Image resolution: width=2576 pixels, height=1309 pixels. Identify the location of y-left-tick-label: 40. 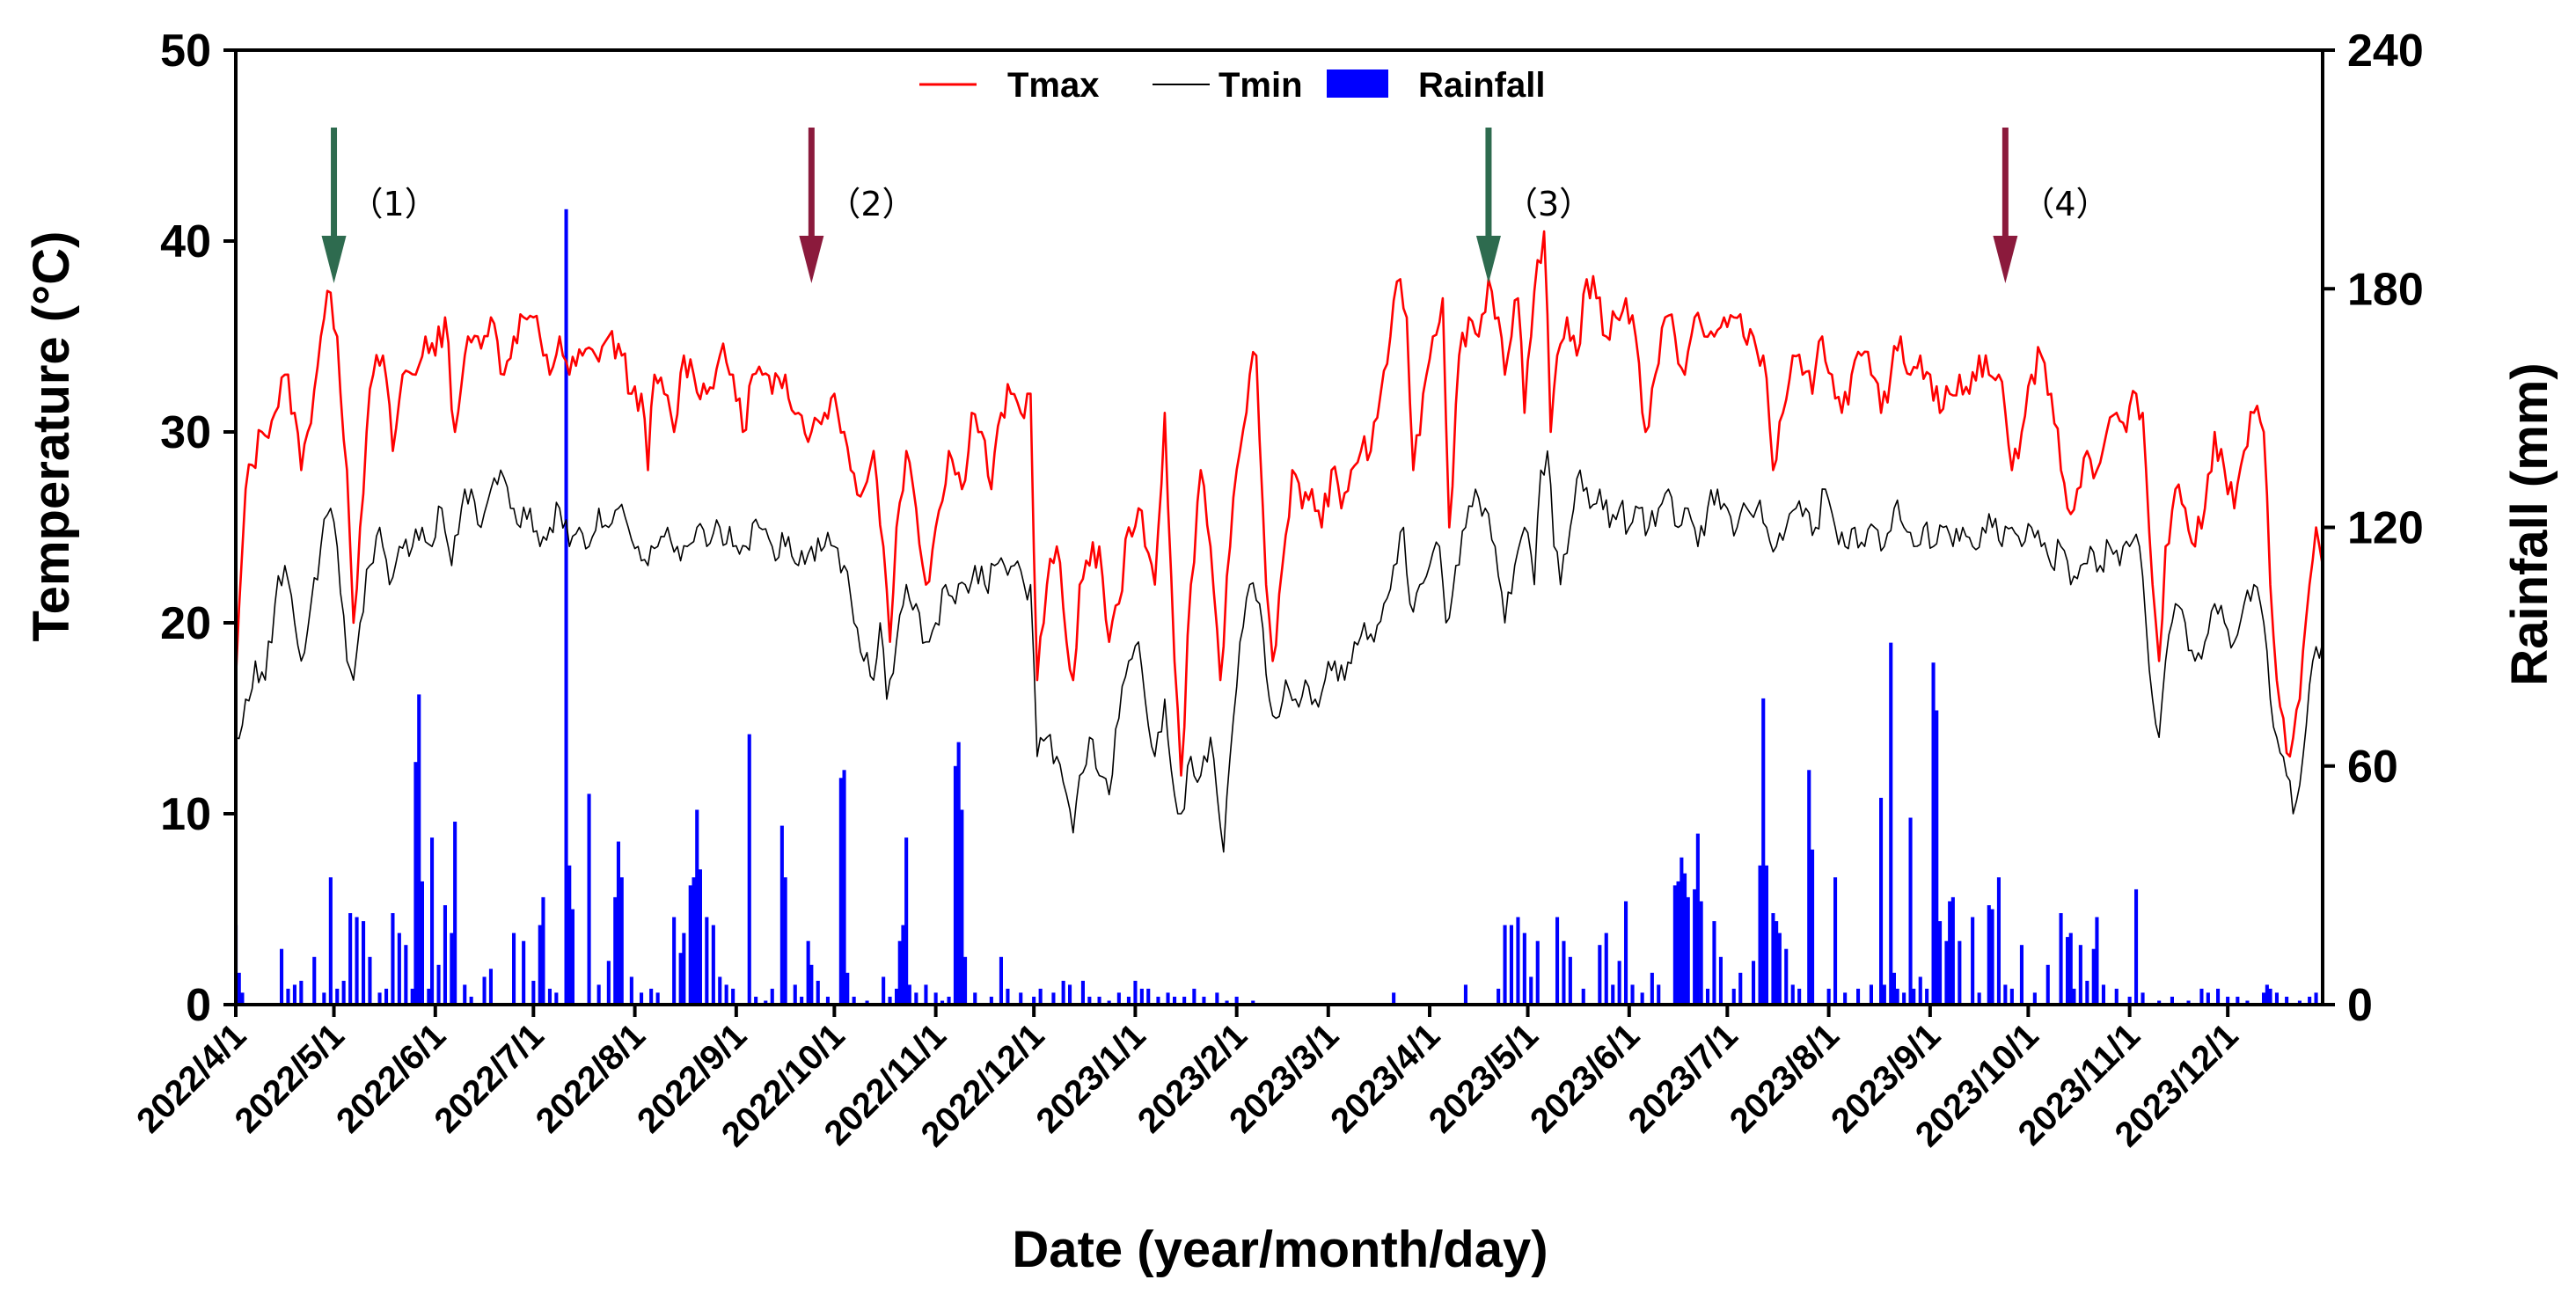
(185, 242).